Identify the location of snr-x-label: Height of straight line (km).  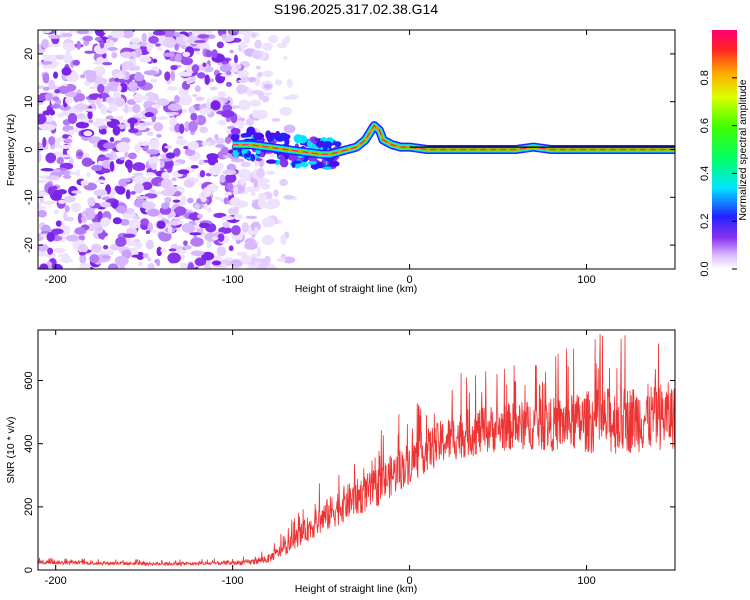
(356, 589).